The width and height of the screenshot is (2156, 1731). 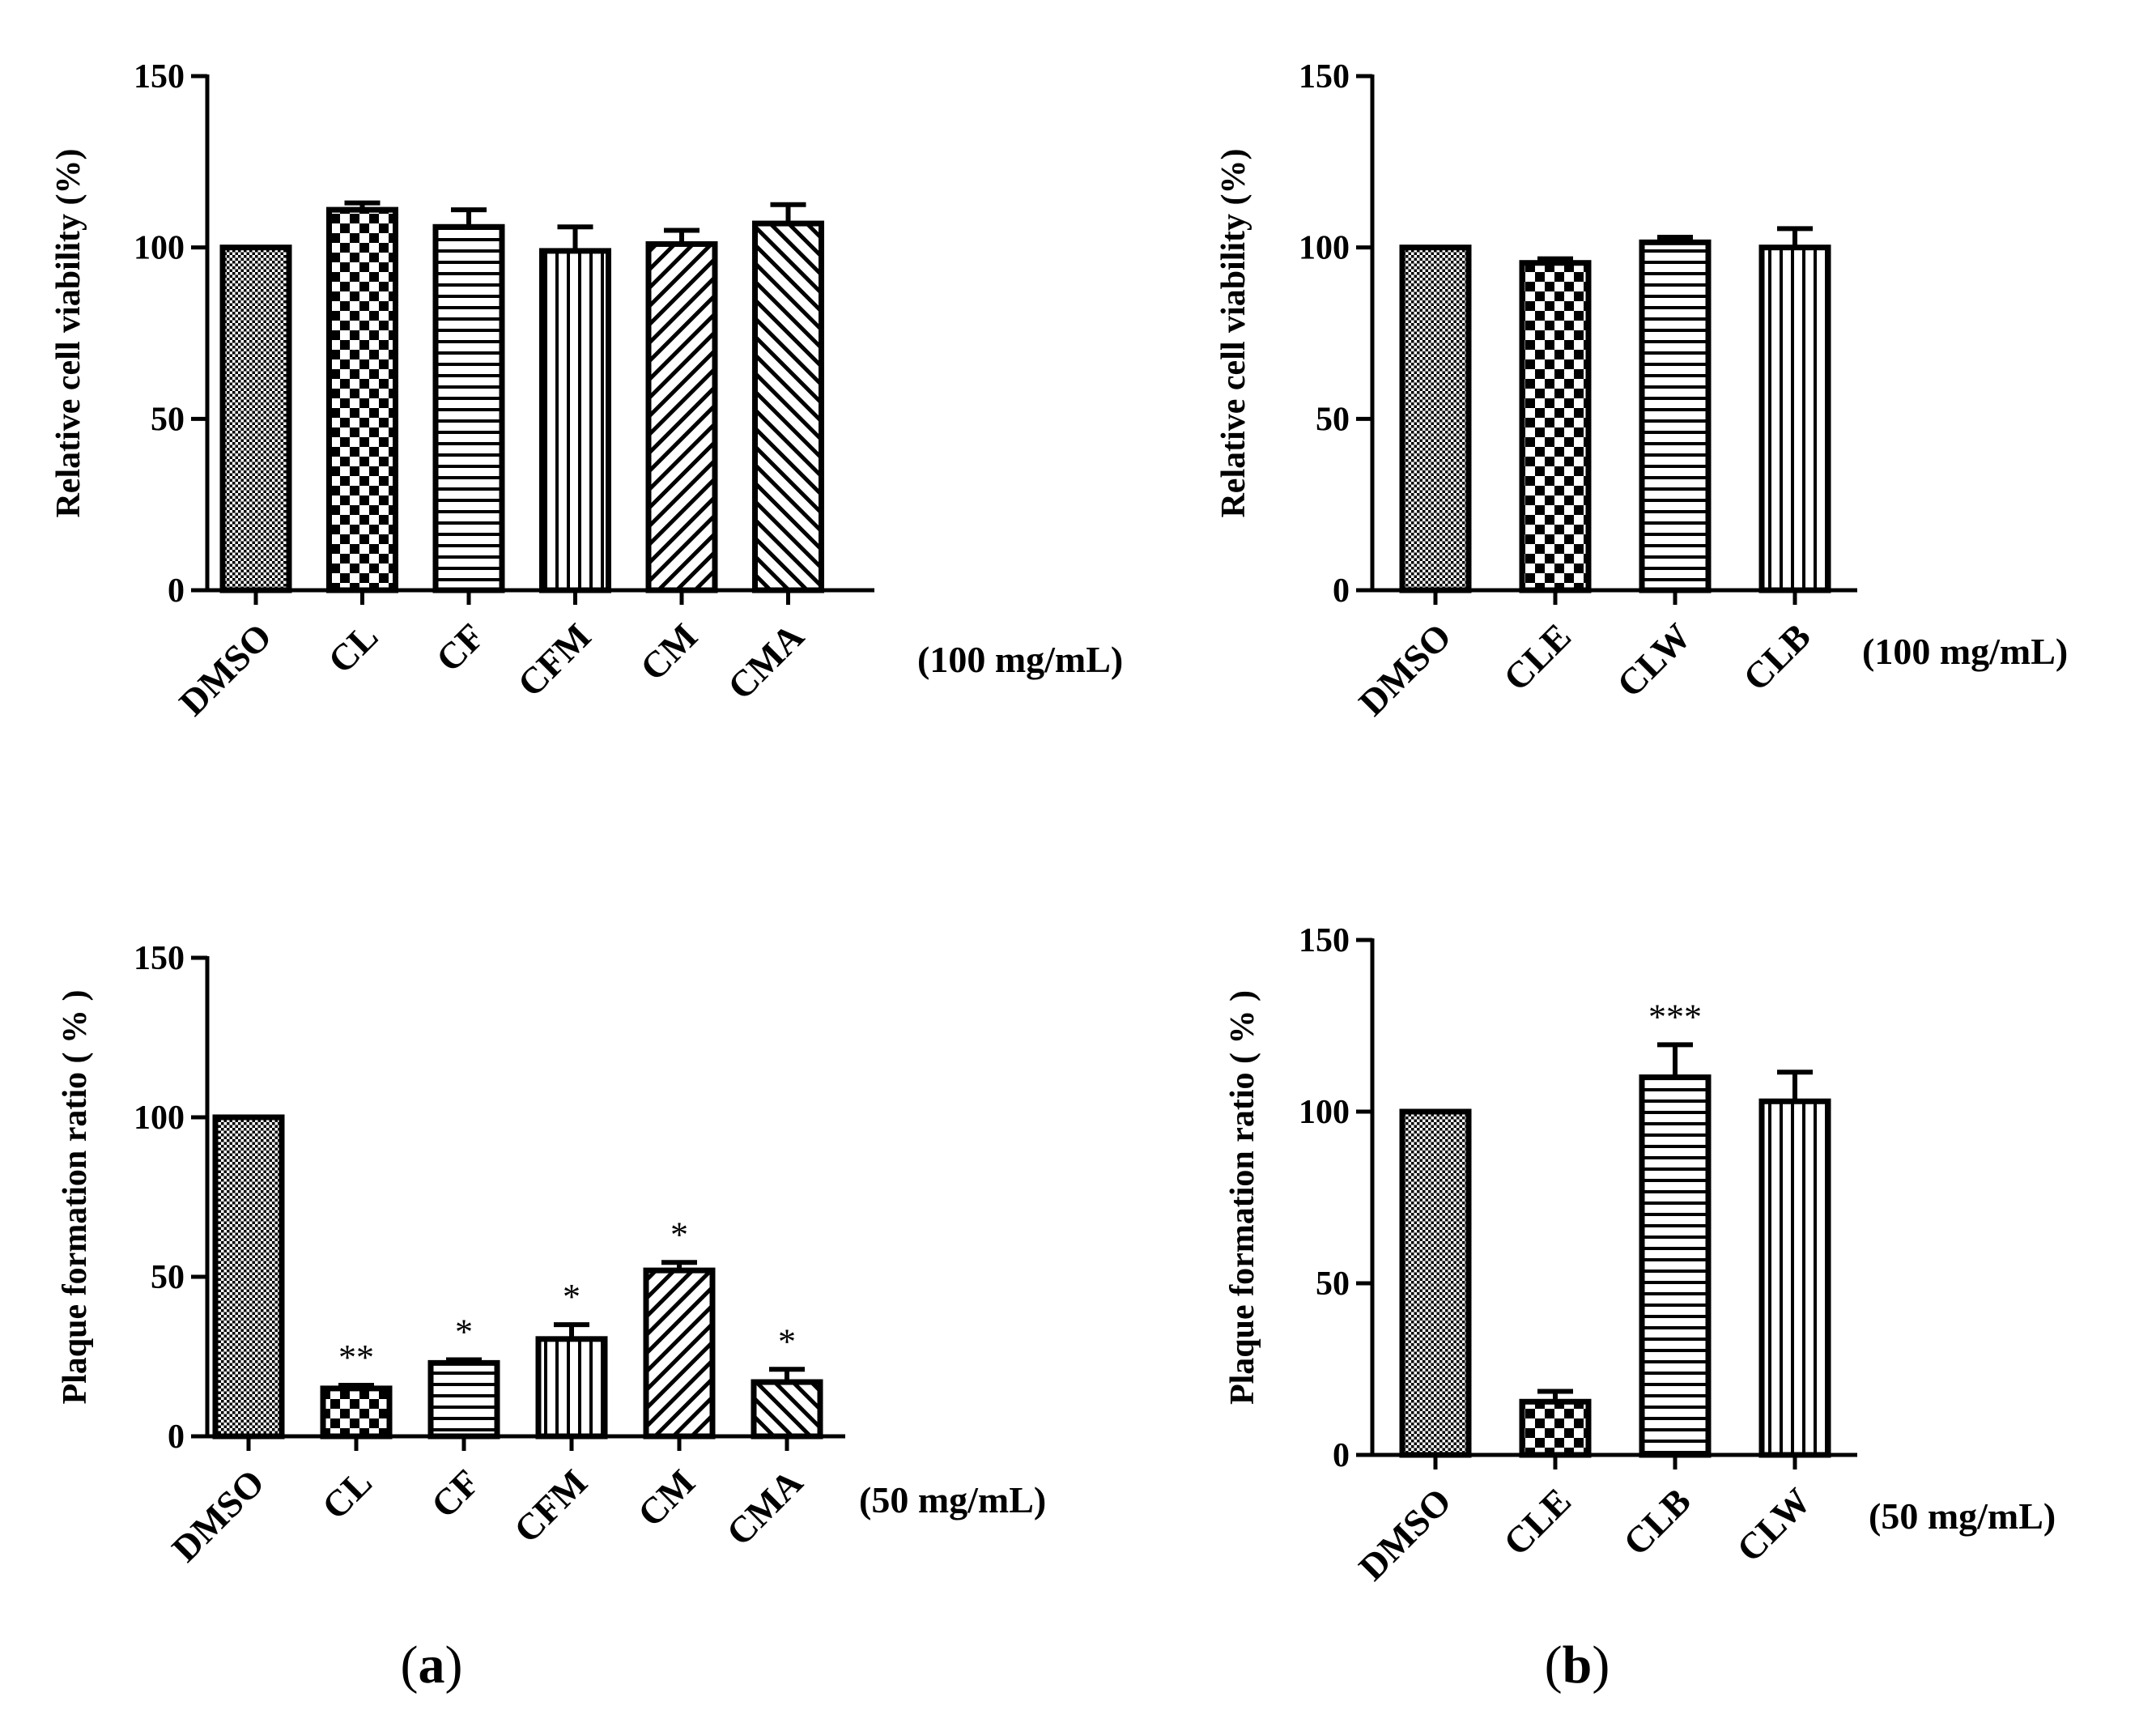 What do you see at coordinates (1577, 1665) in the screenshot?
I see `panel-label-b: (b)` at bounding box center [1577, 1665].